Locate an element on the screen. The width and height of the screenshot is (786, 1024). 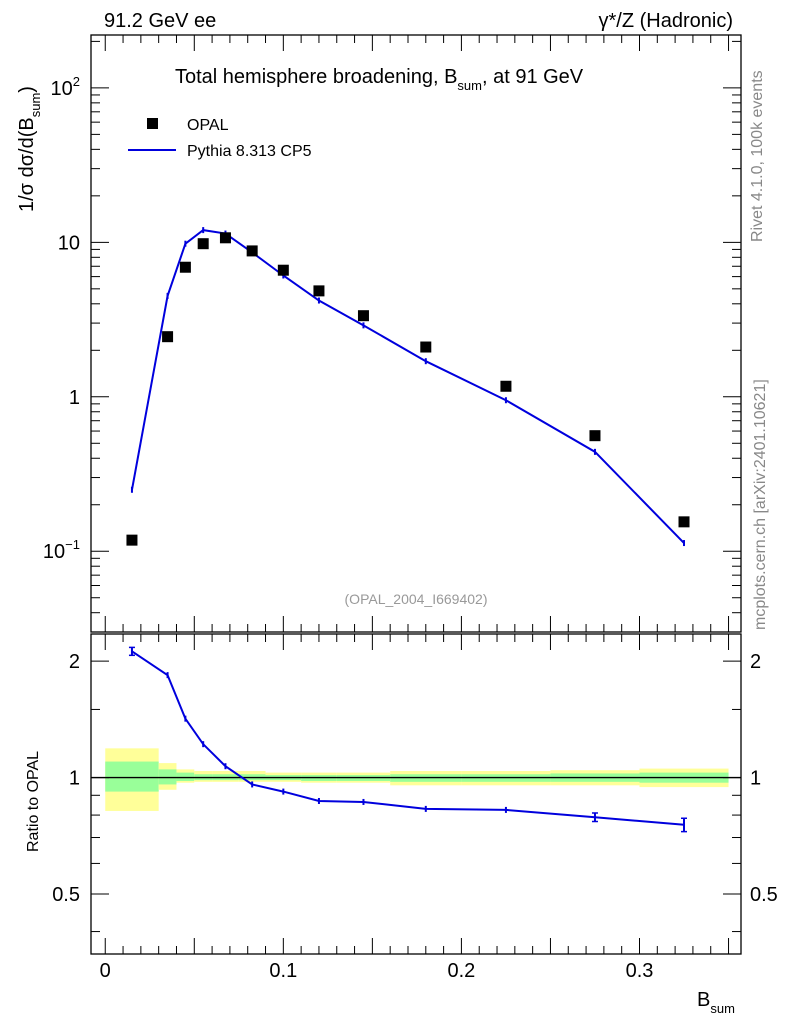
legend-pythia-label: Pythia 8.313 CP5 is located at coordinates (249, 151).